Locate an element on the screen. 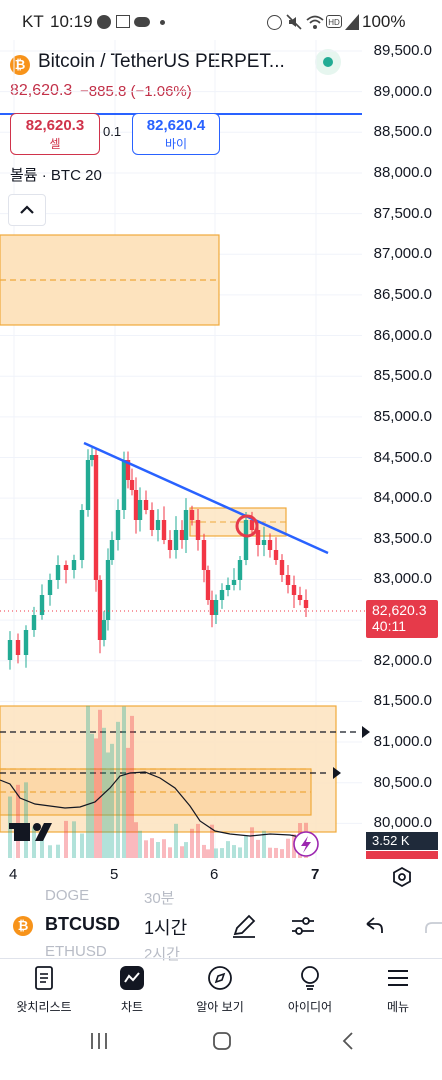 This screenshot has width=442, height=1080. gallery-icon is located at coordinates (123, 21).